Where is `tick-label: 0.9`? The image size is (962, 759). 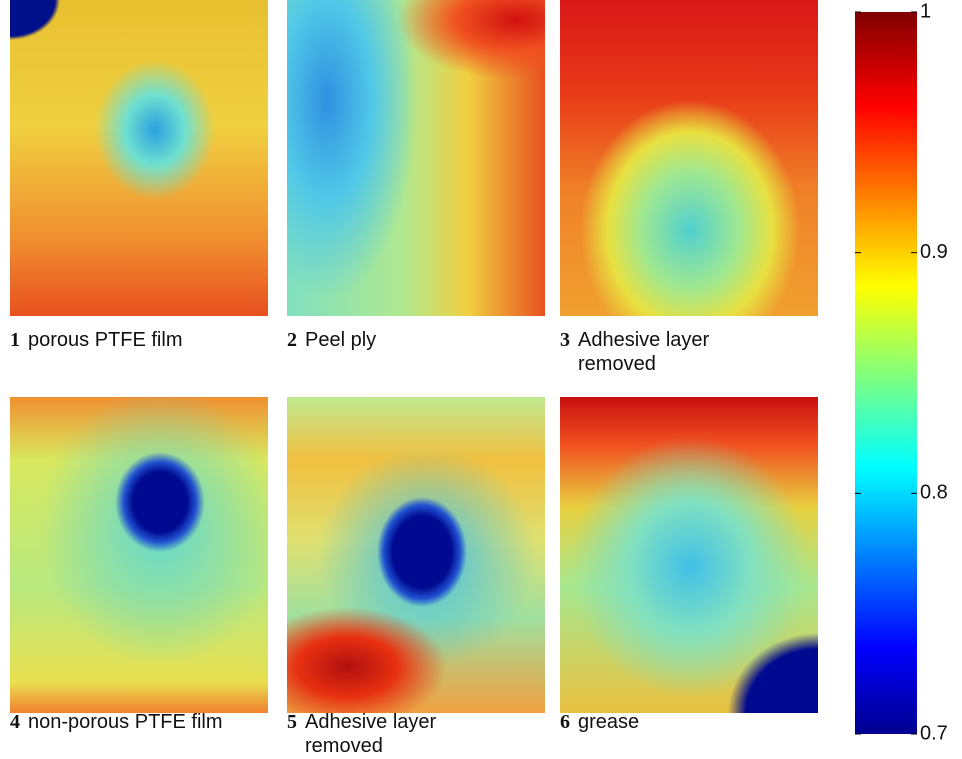 tick-label: 0.9 is located at coordinates (934, 252).